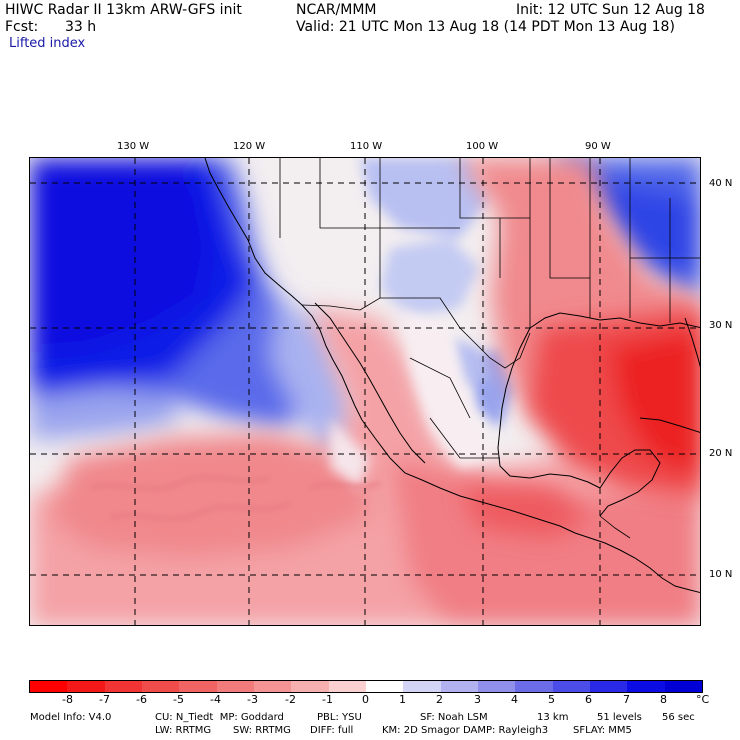 This screenshot has height=740, width=740. I want to click on colorbar-label: 6, so click(588, 699).